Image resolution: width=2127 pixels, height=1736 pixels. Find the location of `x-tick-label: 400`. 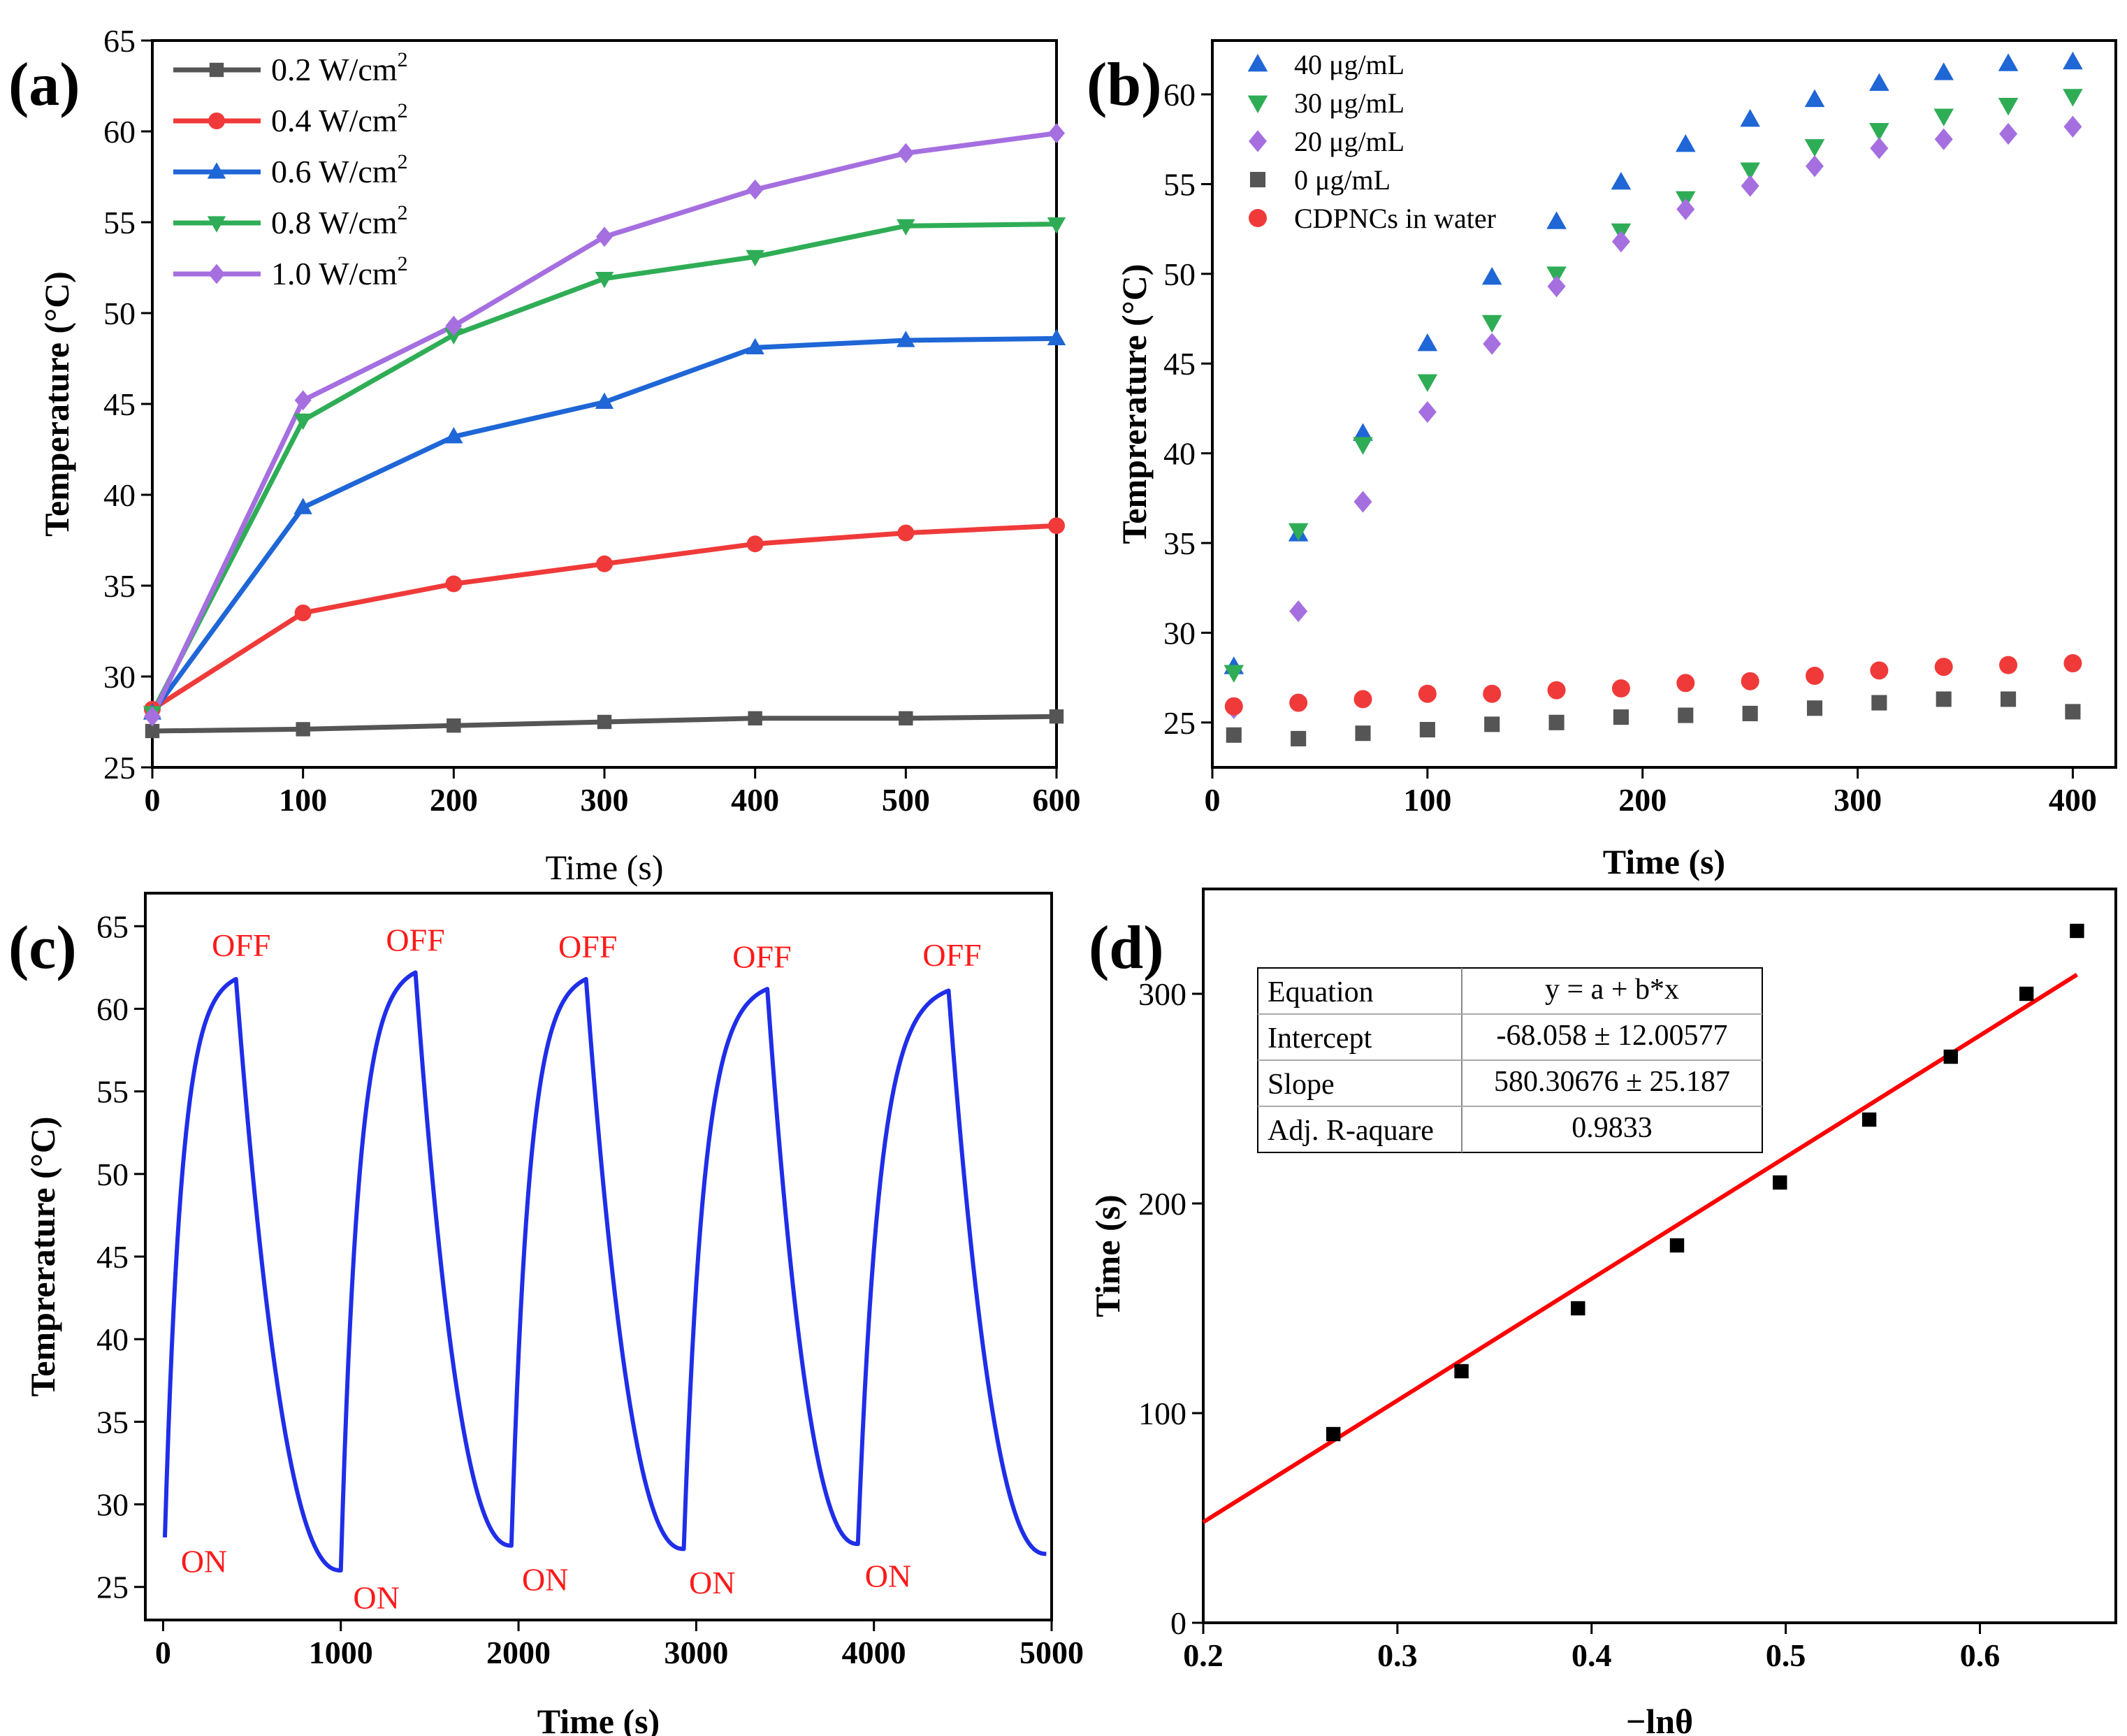

x-tick-label: 400 is located at coordinates (755, 800).